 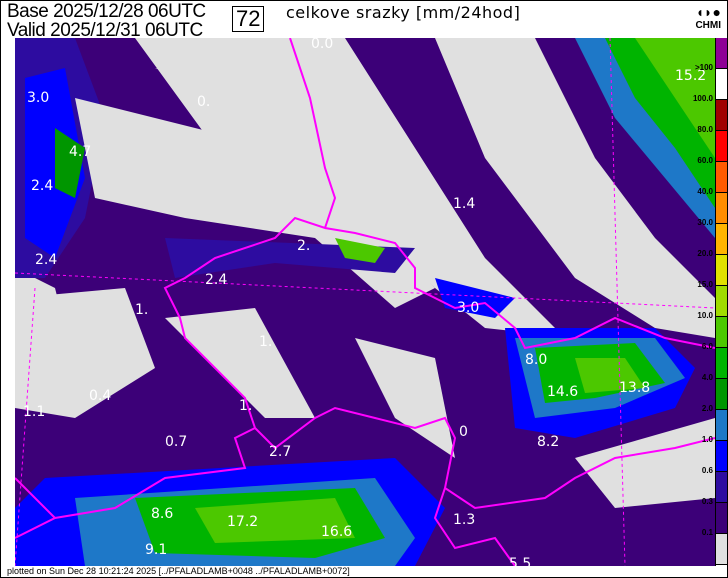 I want to click on legend-label: 4.0, so click(x=707, y=377).